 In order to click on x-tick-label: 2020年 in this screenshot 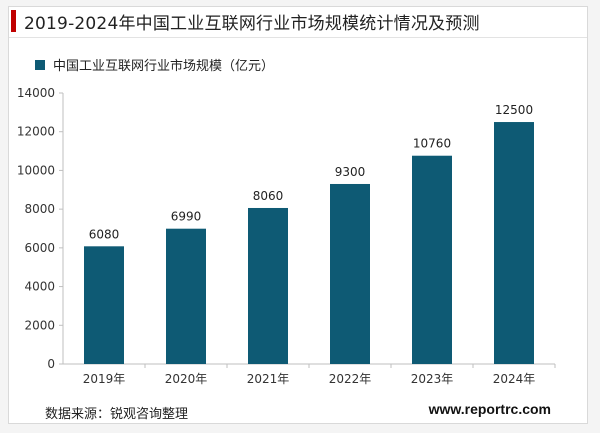, I will do `click(186, 379)`.